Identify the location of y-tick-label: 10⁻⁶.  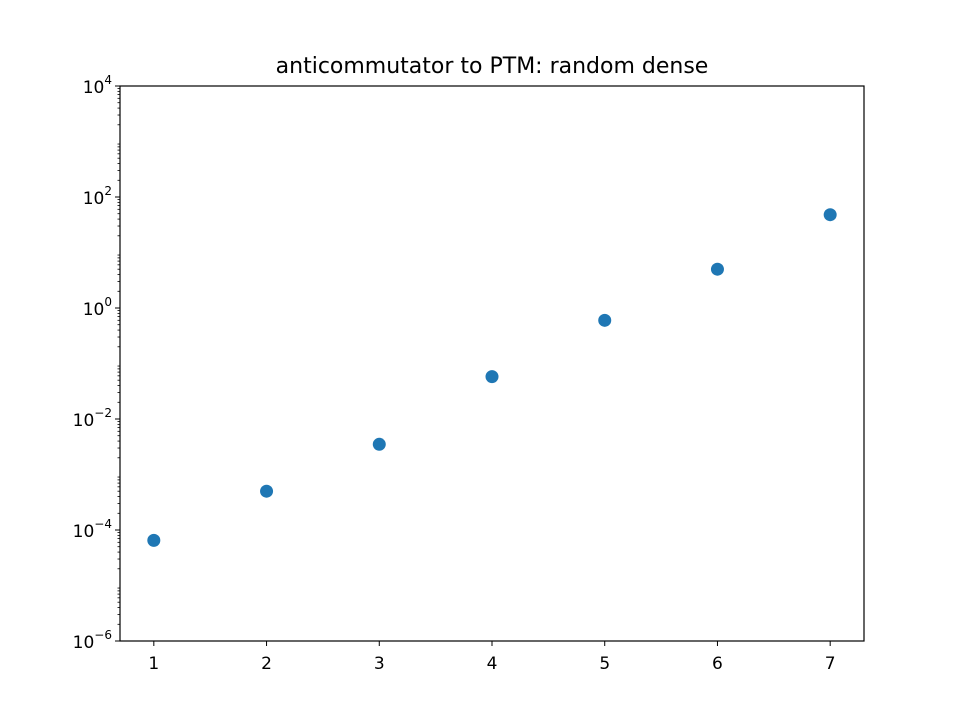
(92, 640).